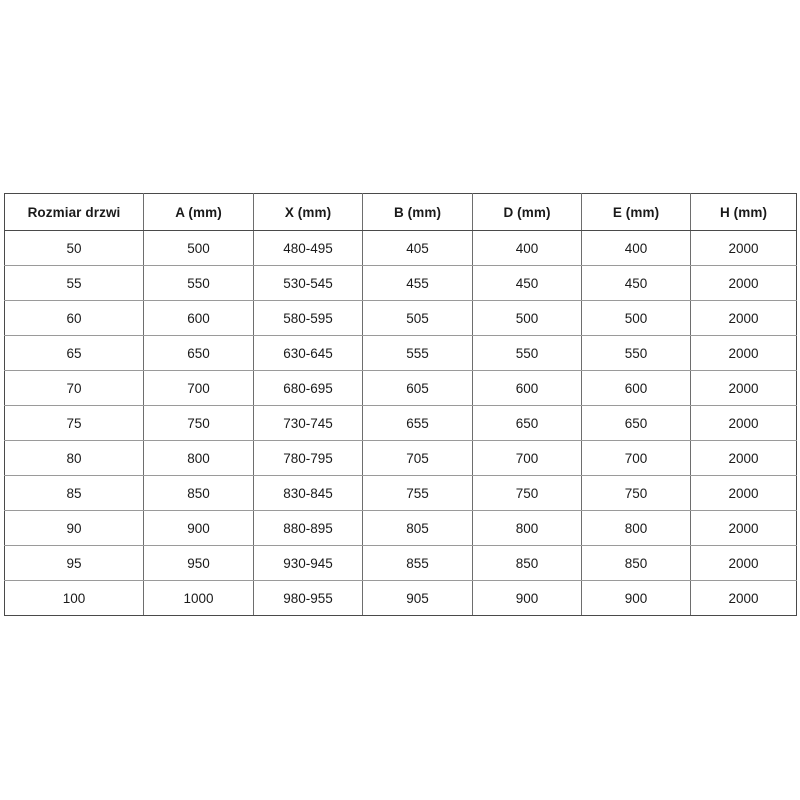 This screenshot has height=800, width=800. I want to click on cell-rozmiar-drzwi: 50, so click(74, 248).